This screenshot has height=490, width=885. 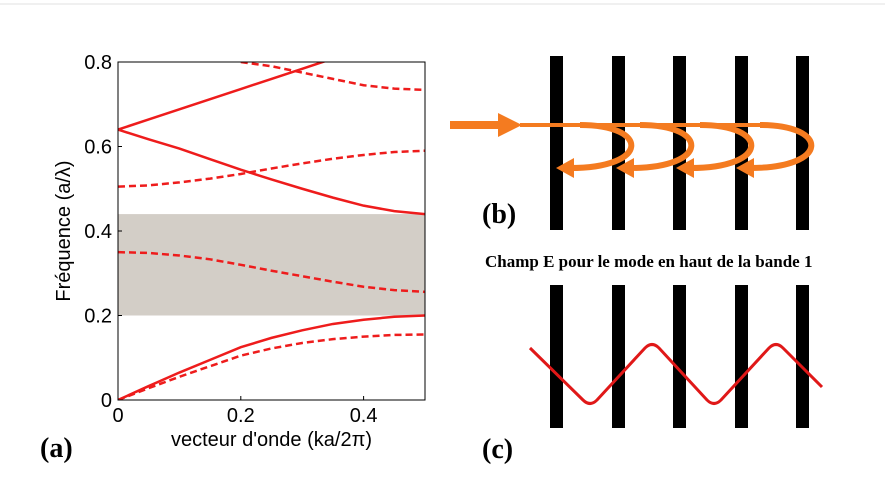 What do you see at coordinates (98, 232) in the screenshot?
I see `y-tick-label: 0.4` at bounding box center [98, 232].